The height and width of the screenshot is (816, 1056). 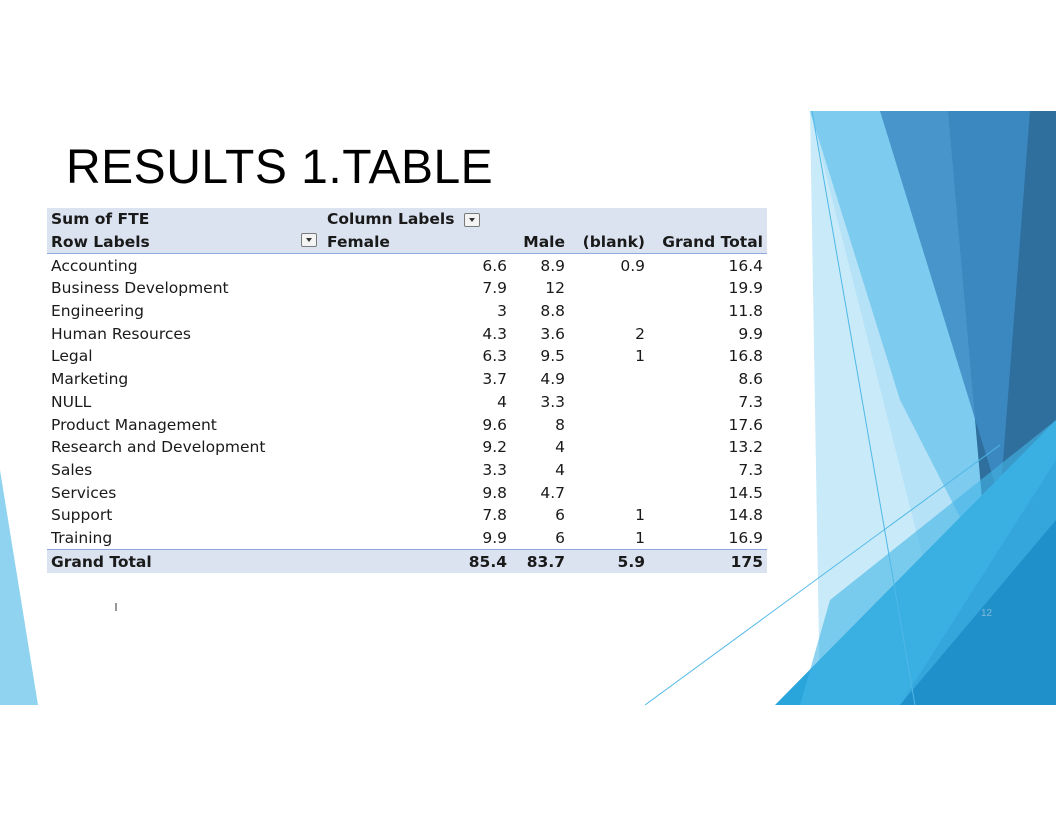 I want to click on cell-grand-total: 9.9, so click(x=750, y=333).